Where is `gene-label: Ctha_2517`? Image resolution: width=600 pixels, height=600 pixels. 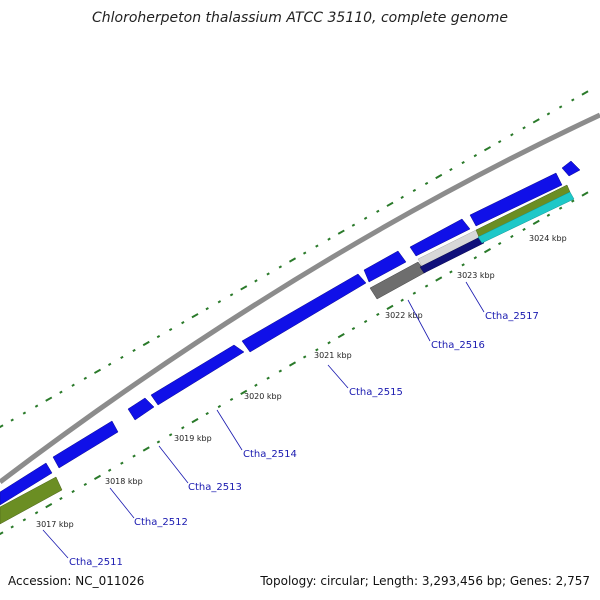 gene-label: Ctha_2517 is located at coordinates (512, 316).